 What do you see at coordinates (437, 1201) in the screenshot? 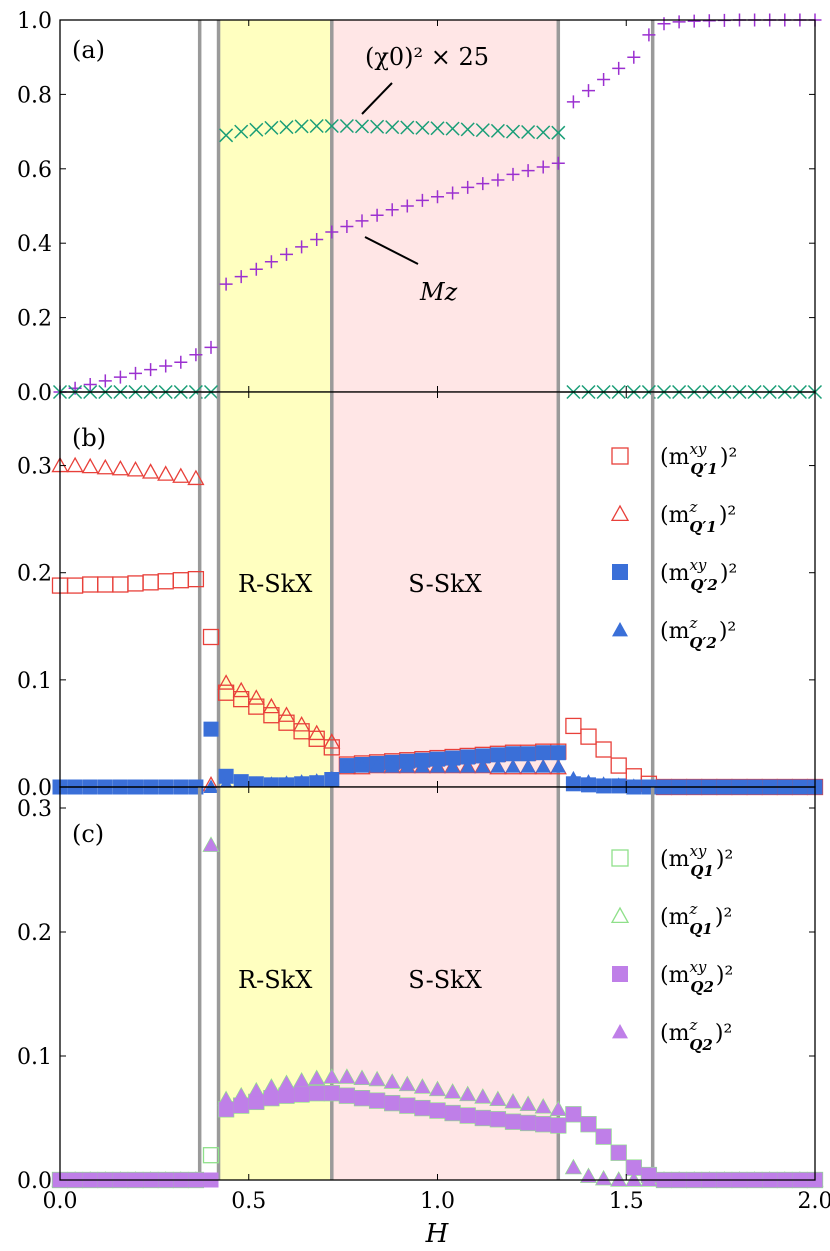
I see `x-tick-label: 1.0` at bounding box center [437, 1201].